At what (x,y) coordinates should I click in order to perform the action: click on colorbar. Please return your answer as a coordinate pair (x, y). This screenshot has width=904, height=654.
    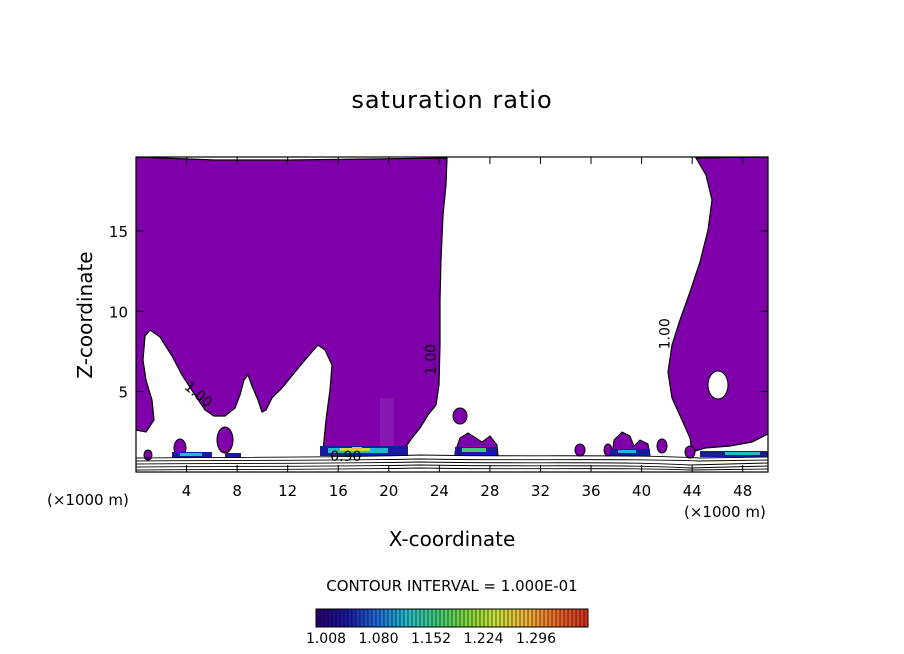
    Looking at the image, I should click on (452, 618).